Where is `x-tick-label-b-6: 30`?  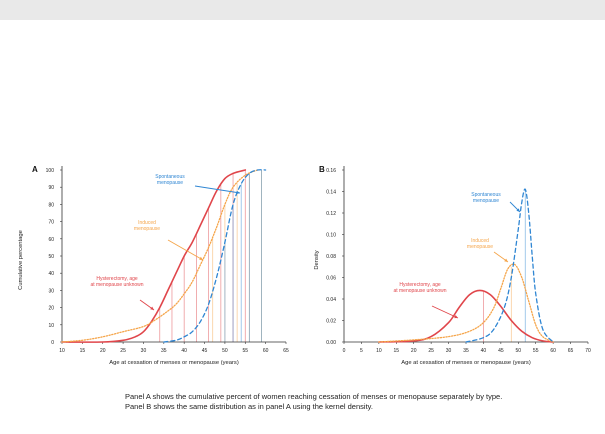
x-tick-label-b-6: 30 is located at coordinates (449, 351).